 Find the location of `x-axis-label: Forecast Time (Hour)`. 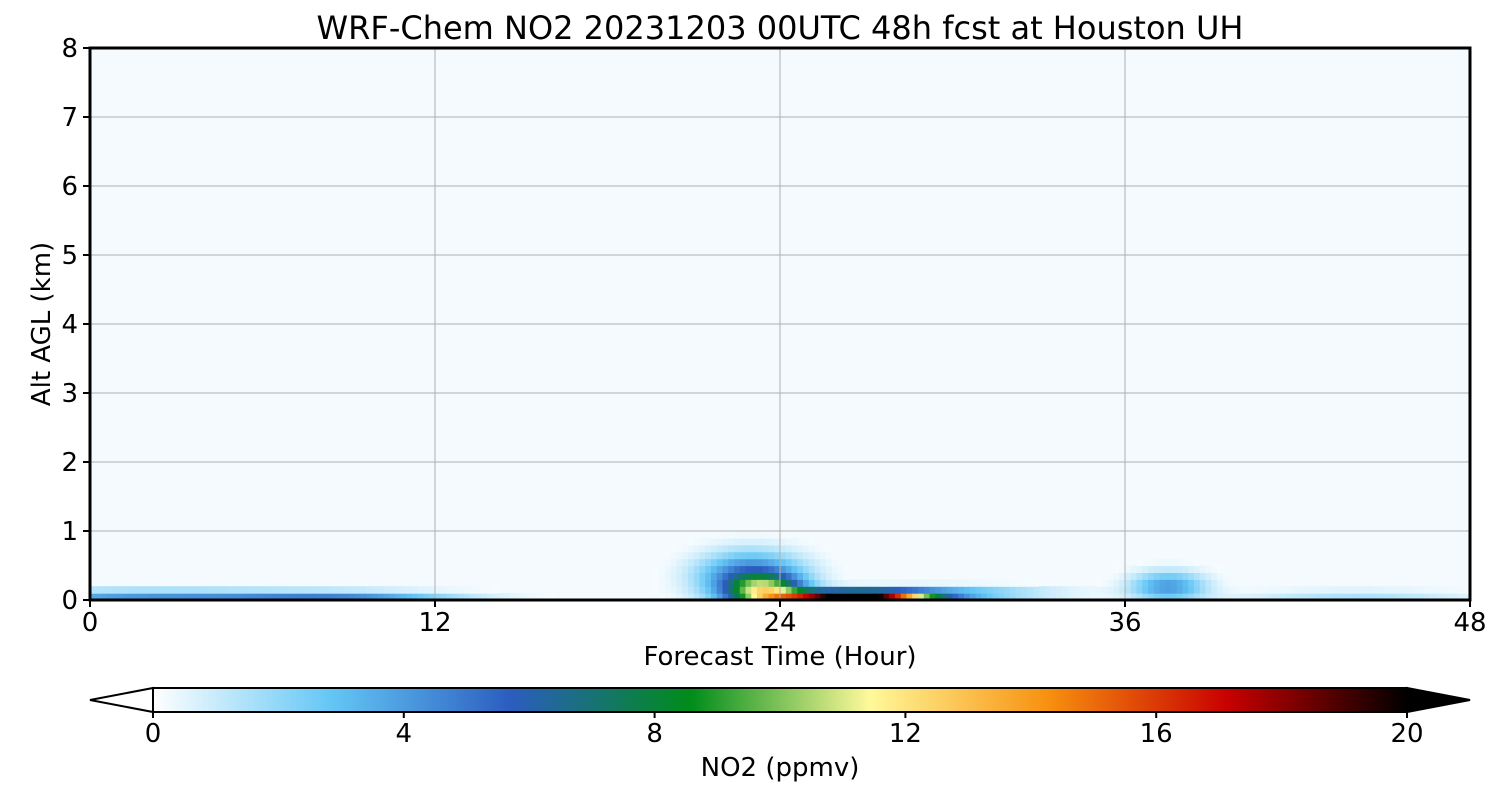

x-axis-label: Forecast Time (Hour) is located at coordinates (779, 657).